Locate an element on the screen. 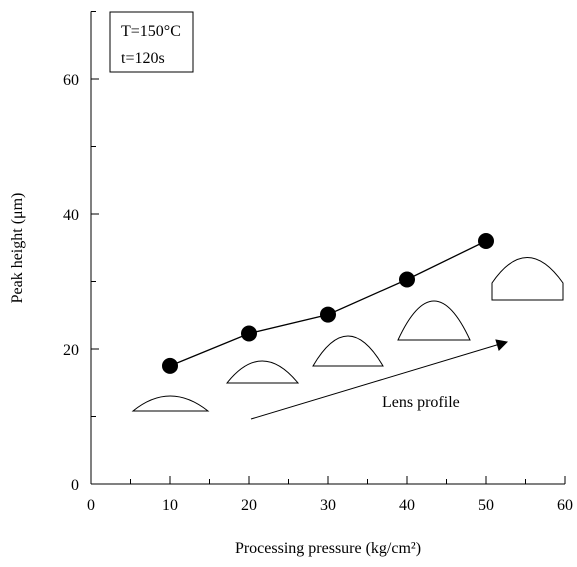 The width and height of the screenshot is (577, 567). arrow-head is located at coordinates (502, 345).